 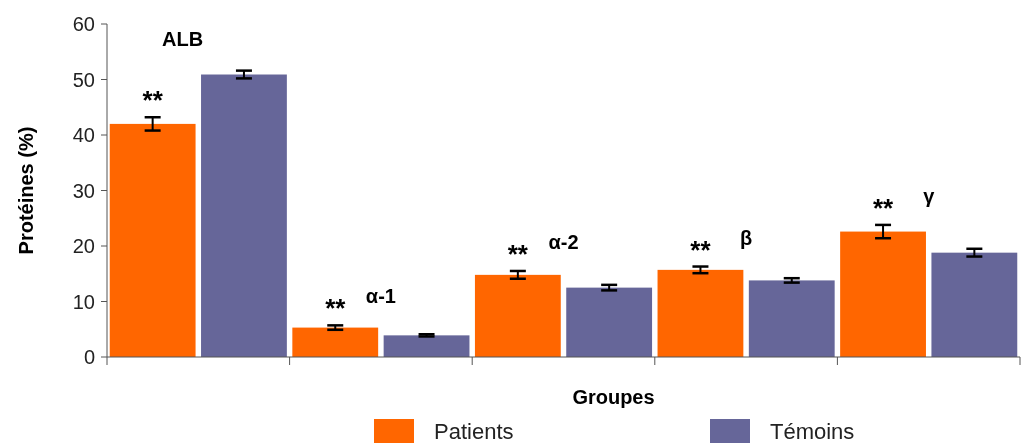 What do you see at coordinates (929, 195) in the screenshot?
I see `x-tick-label: γ` at bounding box center [929, 195].